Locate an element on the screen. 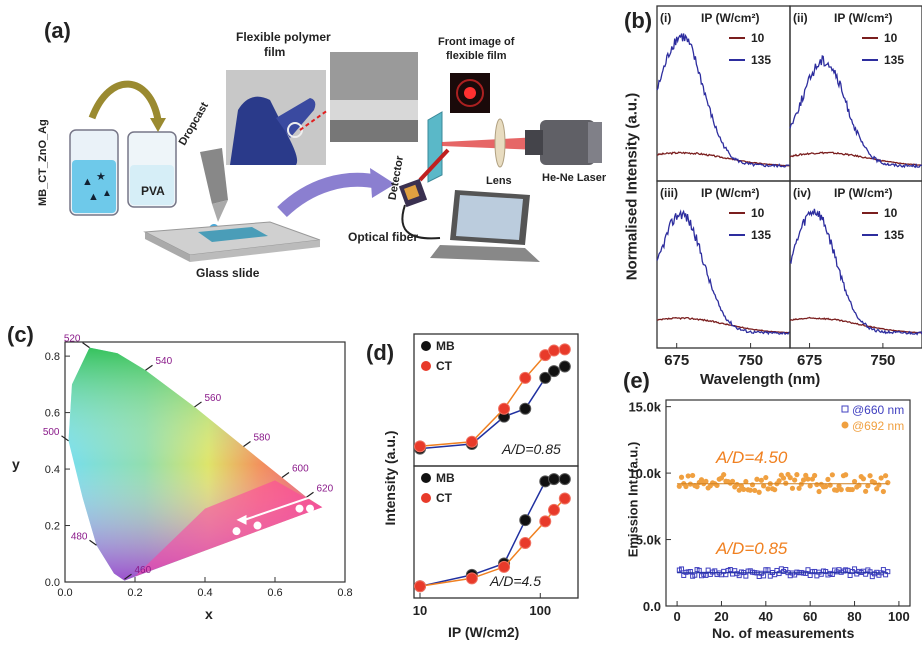 Image resolution: width=922 pixels, height=645 pixels. subplot-label: (iv) is located at coordinates (802, 193).